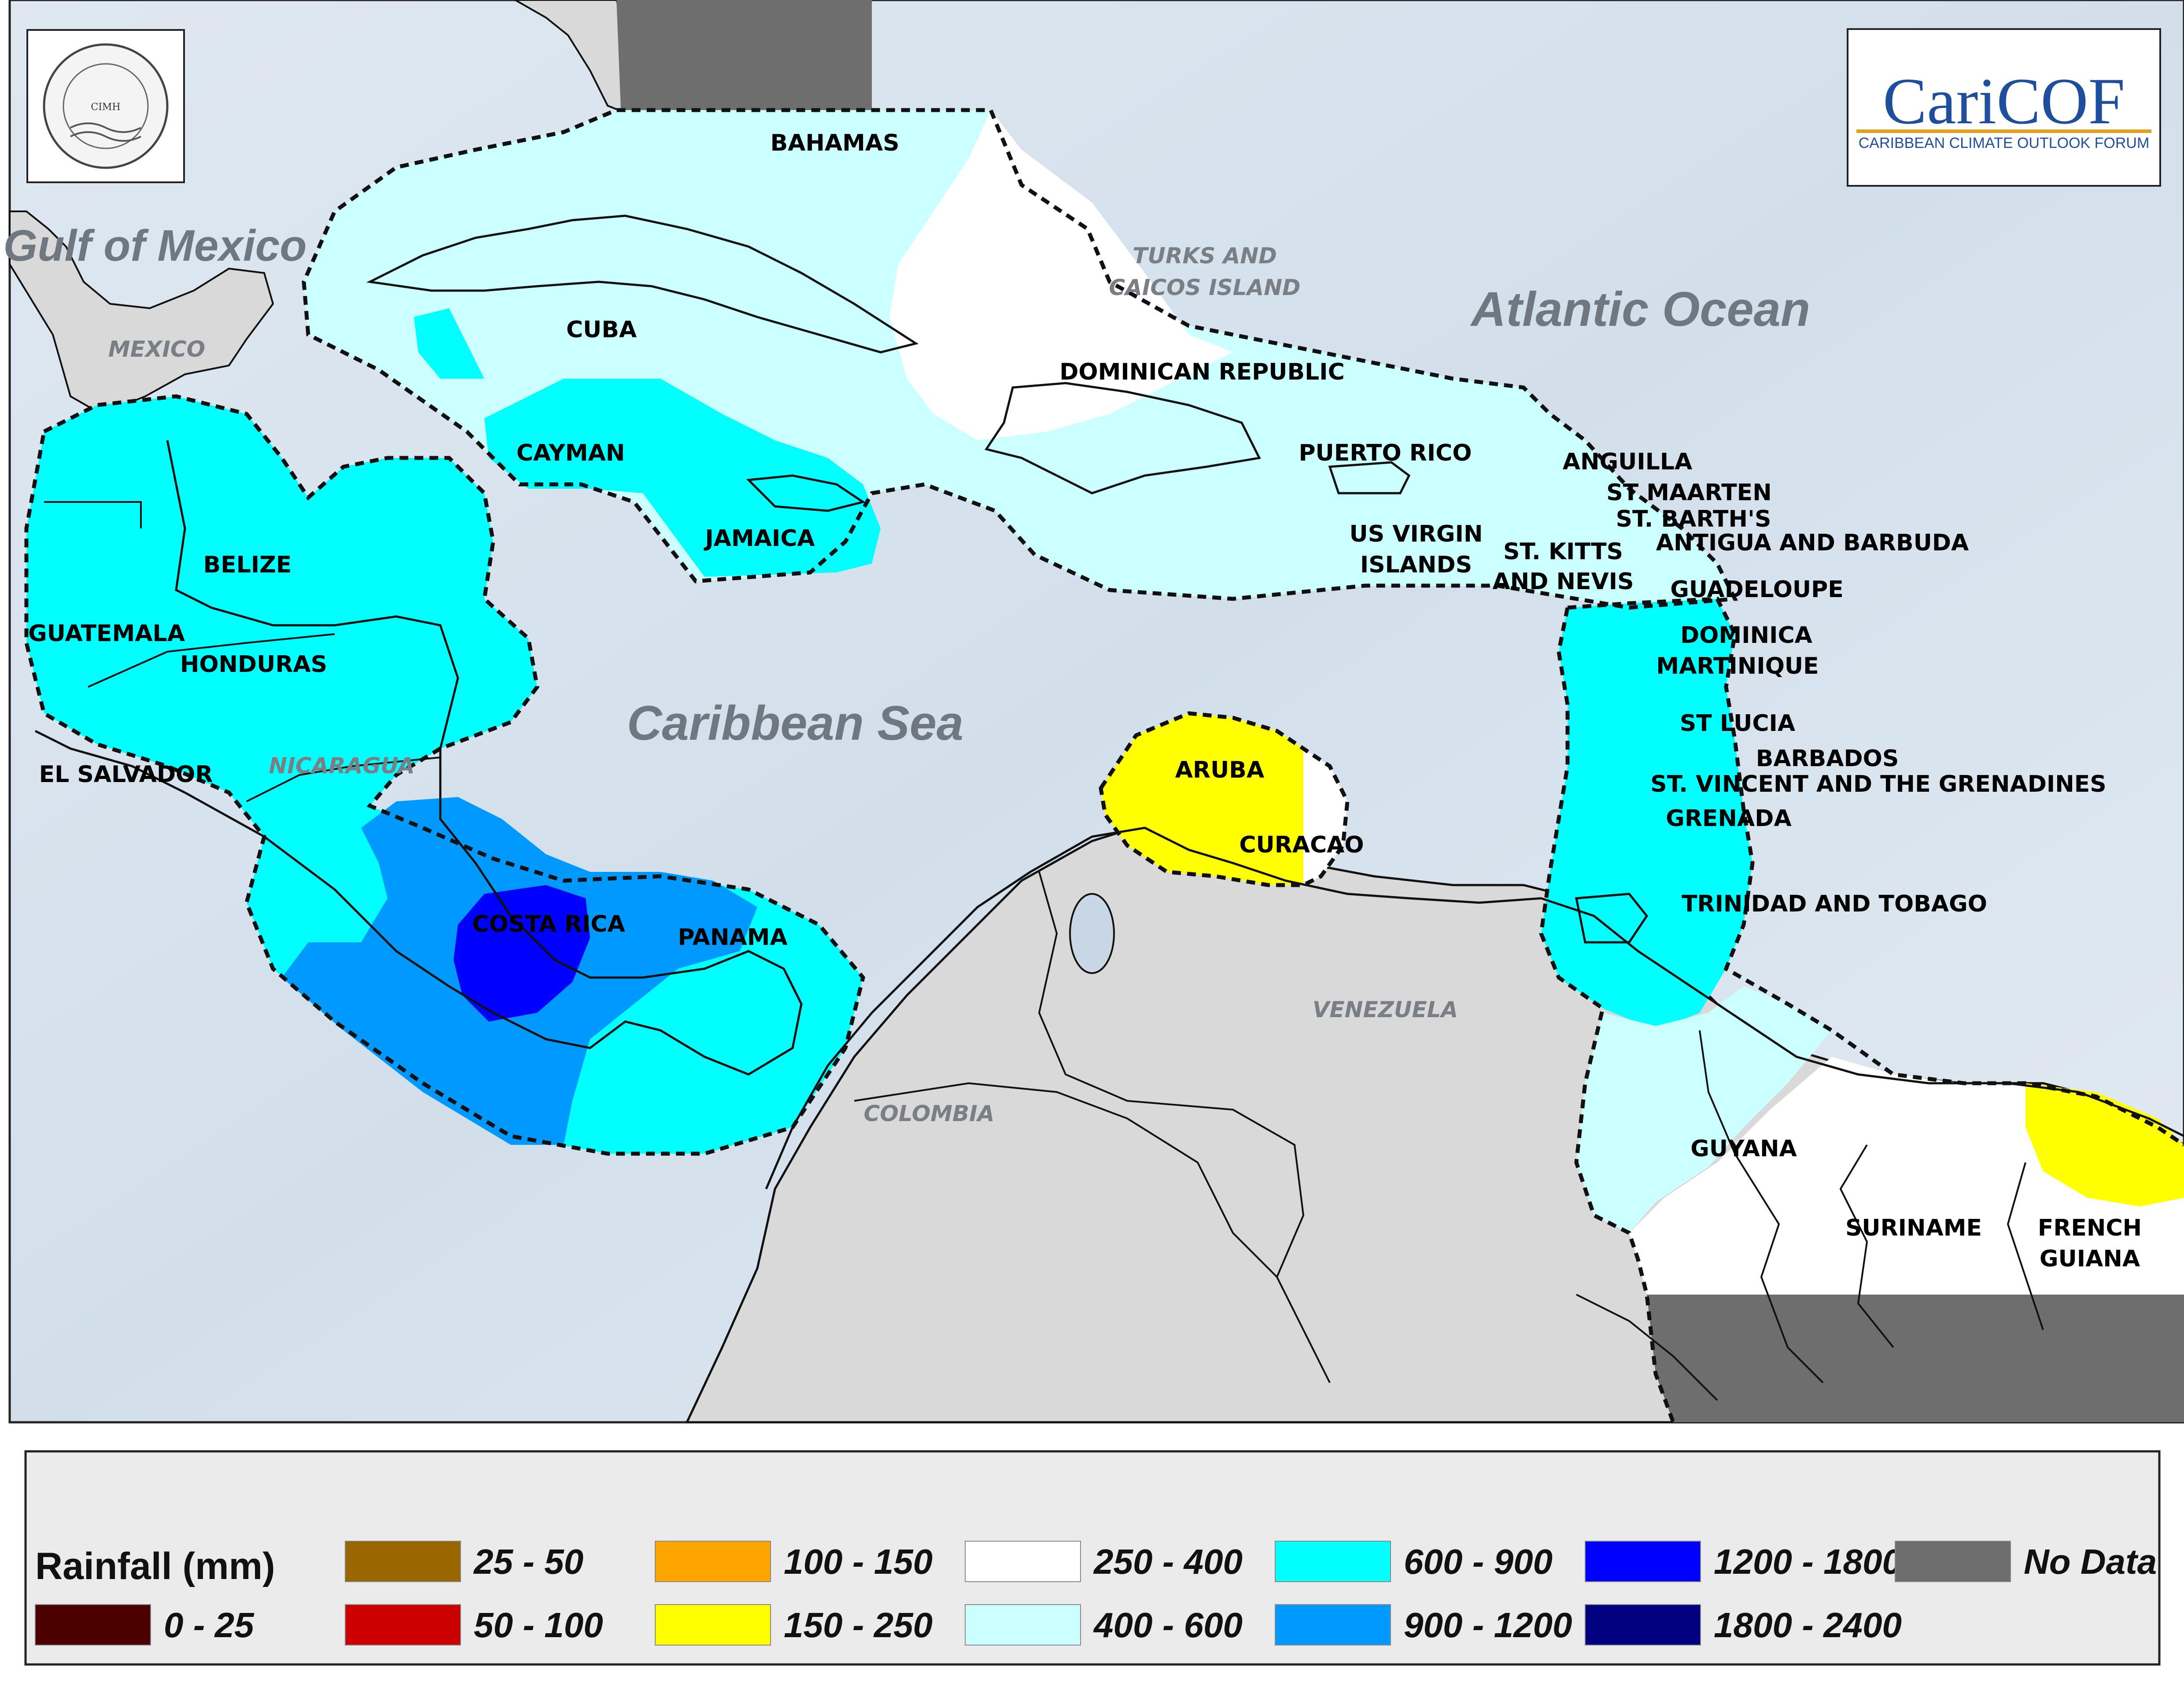 The height and width of the screenshot is (1690, 2184). Describe the element at coordinates (548, 924) in the screenshot. I see `label-costa-rica: COSTA RICA` at that location.